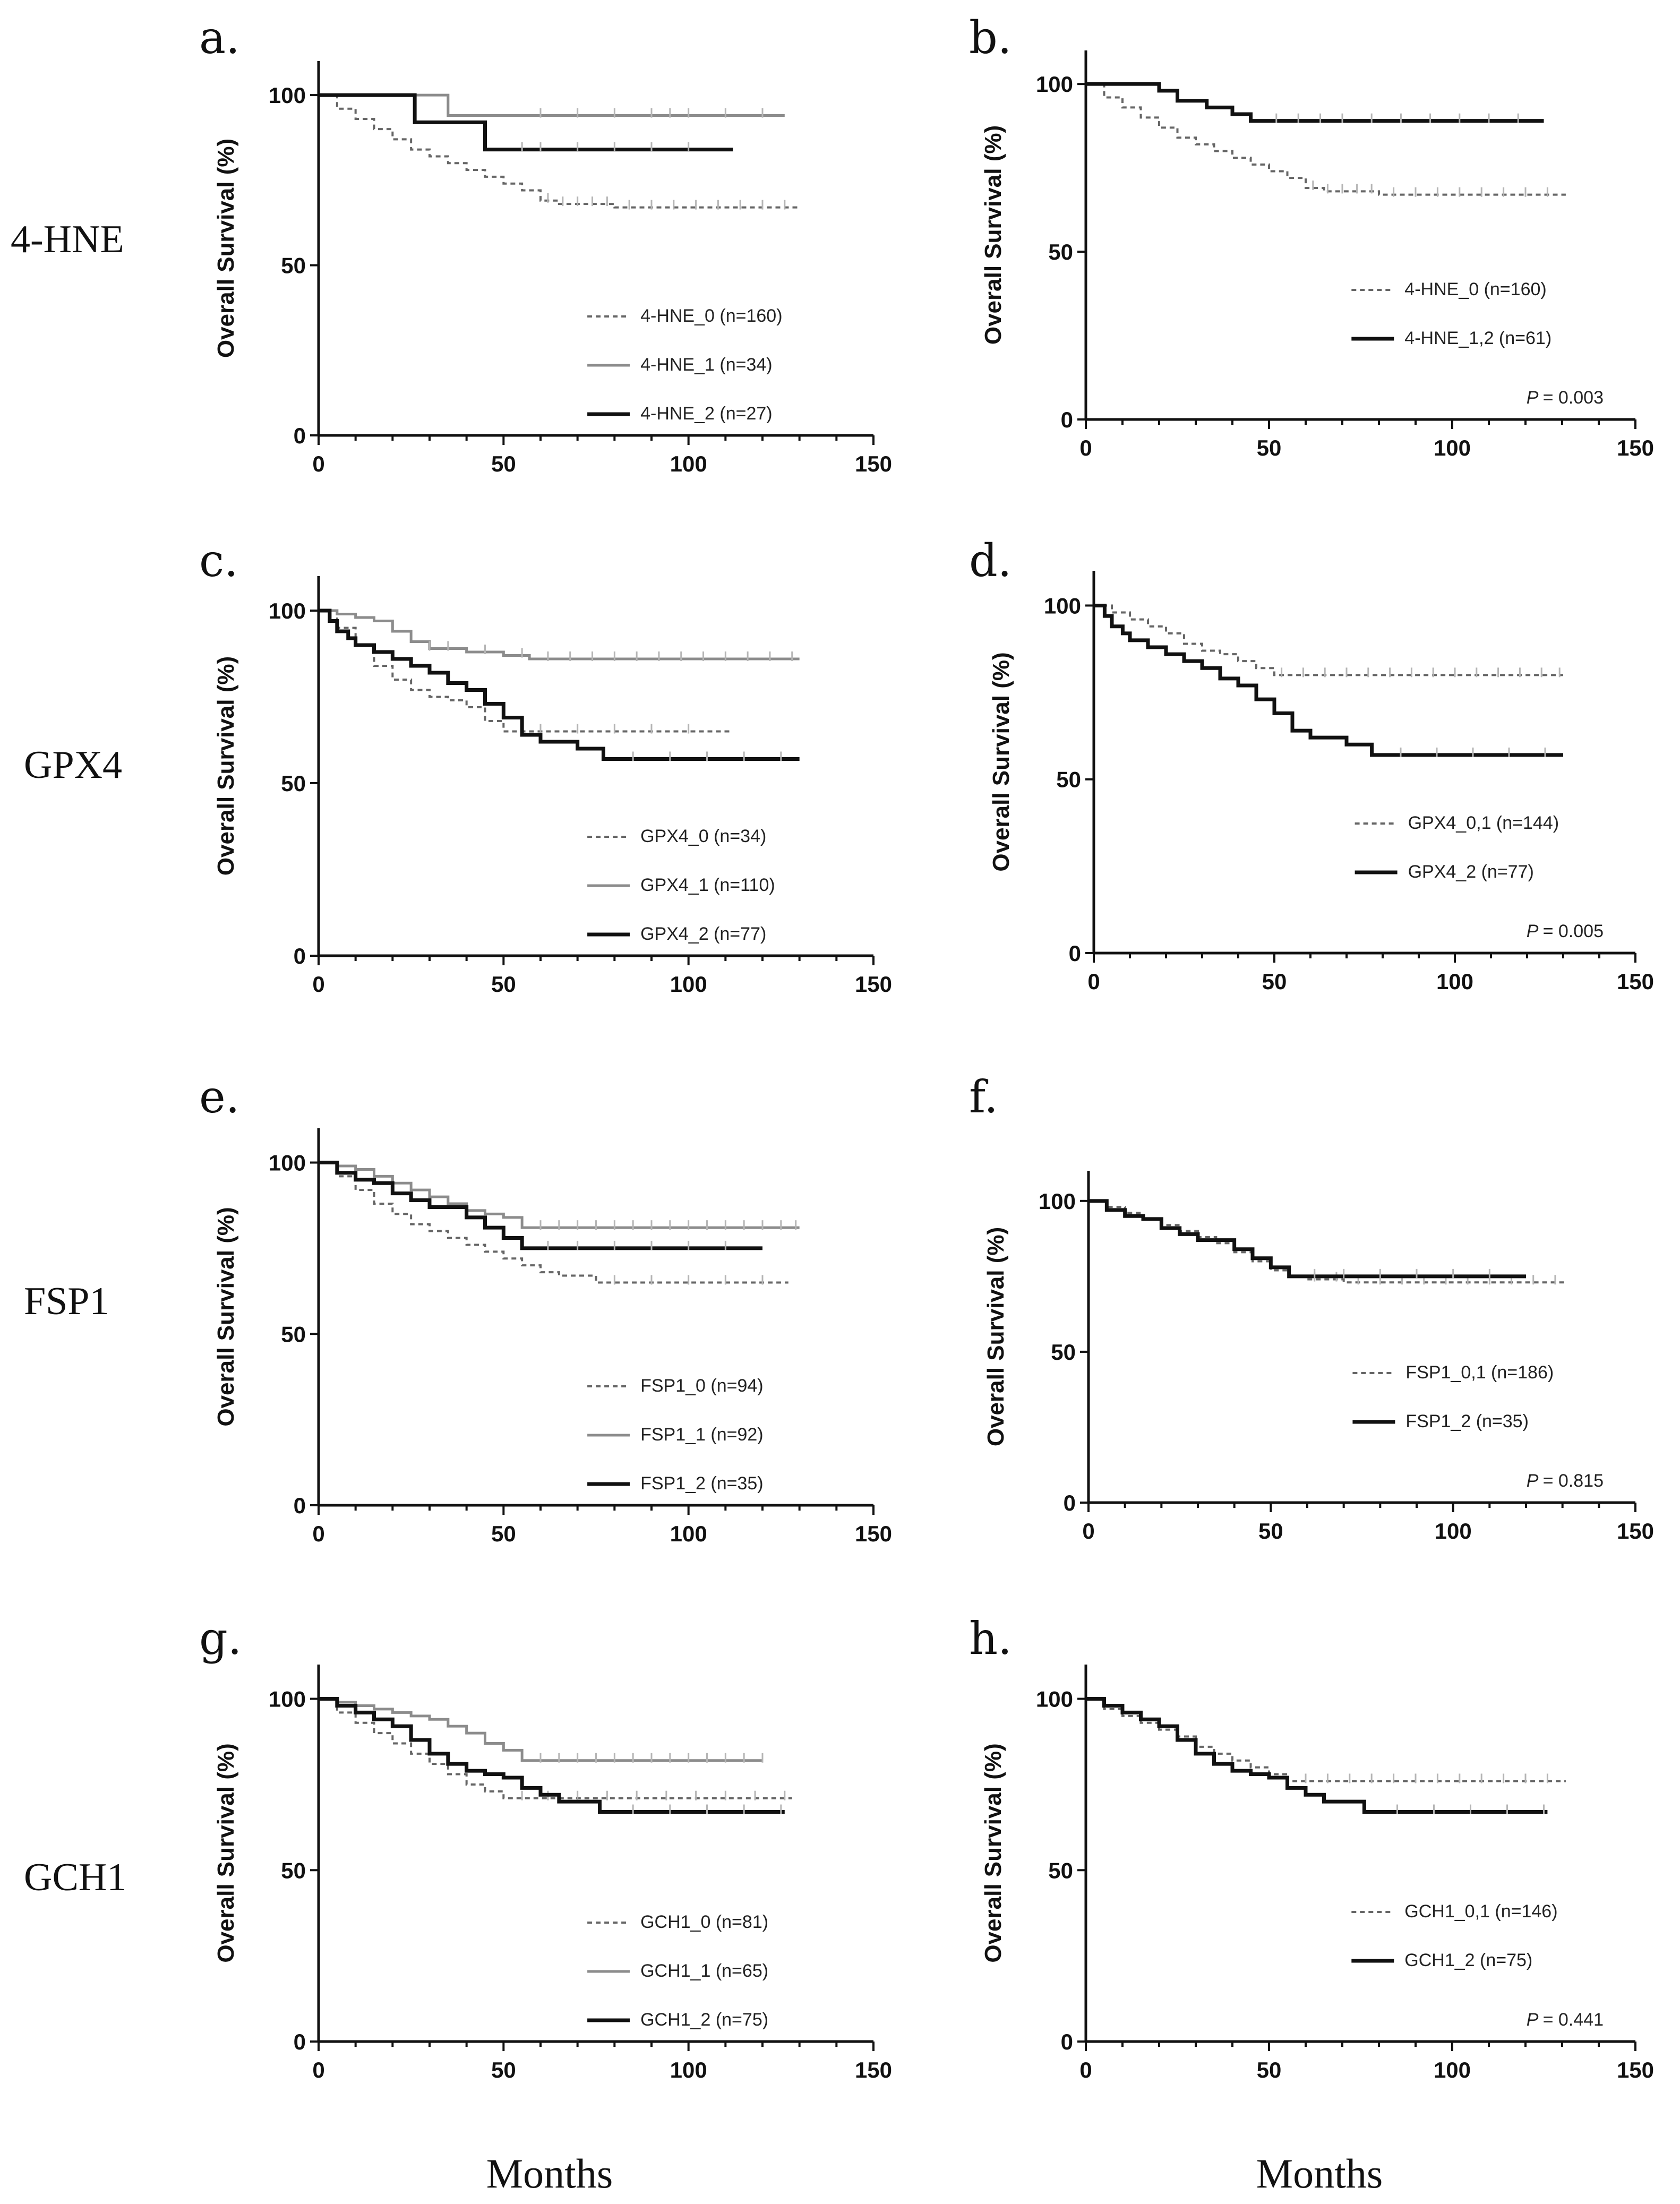 Image resolution: width=1680 pixels, height=2204 pixels. I want to click on p-value: P = 0.441, so click(1565, 2020).